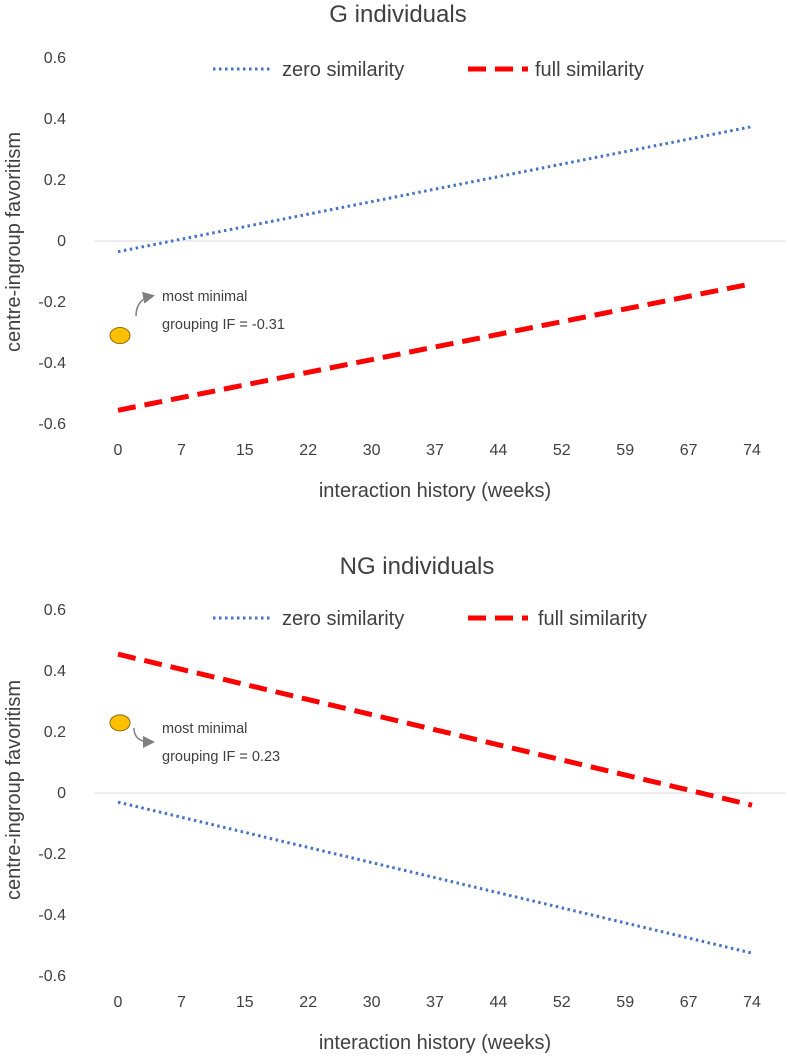 The height and width of the screenshot is (1056, 788). I want to click on annotation-line-2: grouping IF = -0.31, so click(223, 325).